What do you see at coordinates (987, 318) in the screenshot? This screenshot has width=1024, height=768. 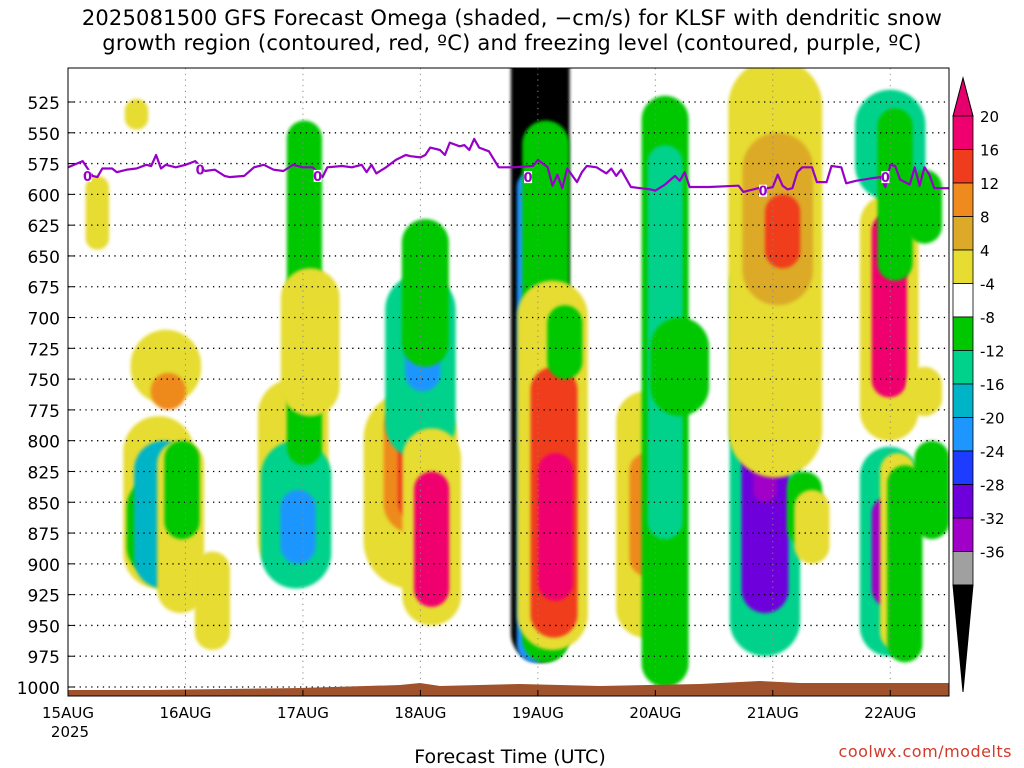 I see `colorbar-label: -8` at bounding box center [987, 318].